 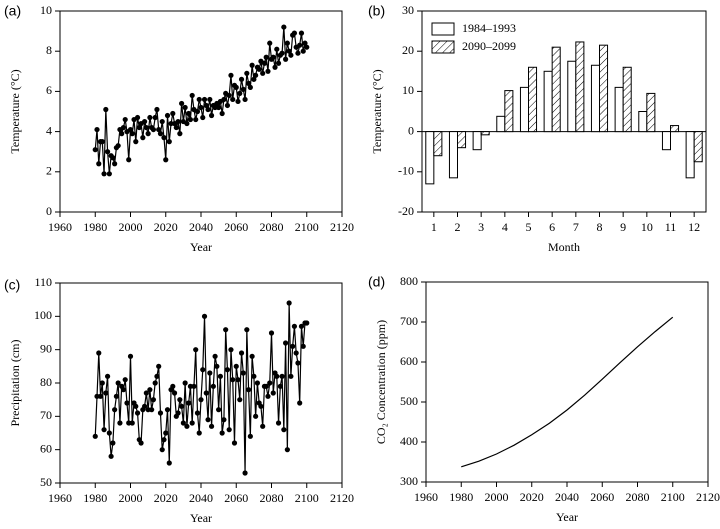 I want to click on x-tick-label: 10, so click(x=647, y=227).